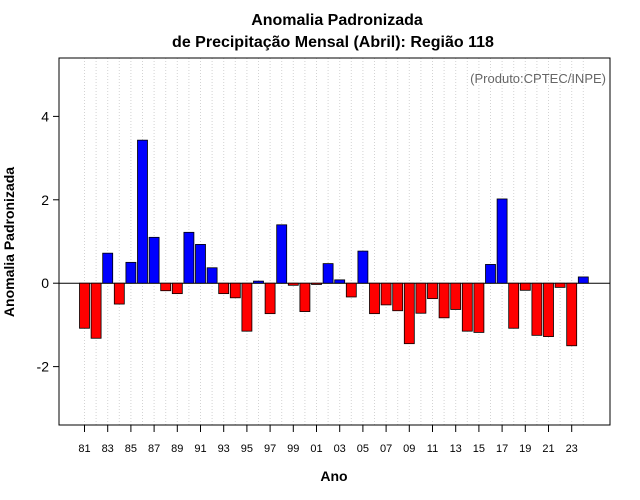  What do you see at coordinates (142, 211) in the screenshot?
I see `bar-1986` at bounding box center [142, 211].